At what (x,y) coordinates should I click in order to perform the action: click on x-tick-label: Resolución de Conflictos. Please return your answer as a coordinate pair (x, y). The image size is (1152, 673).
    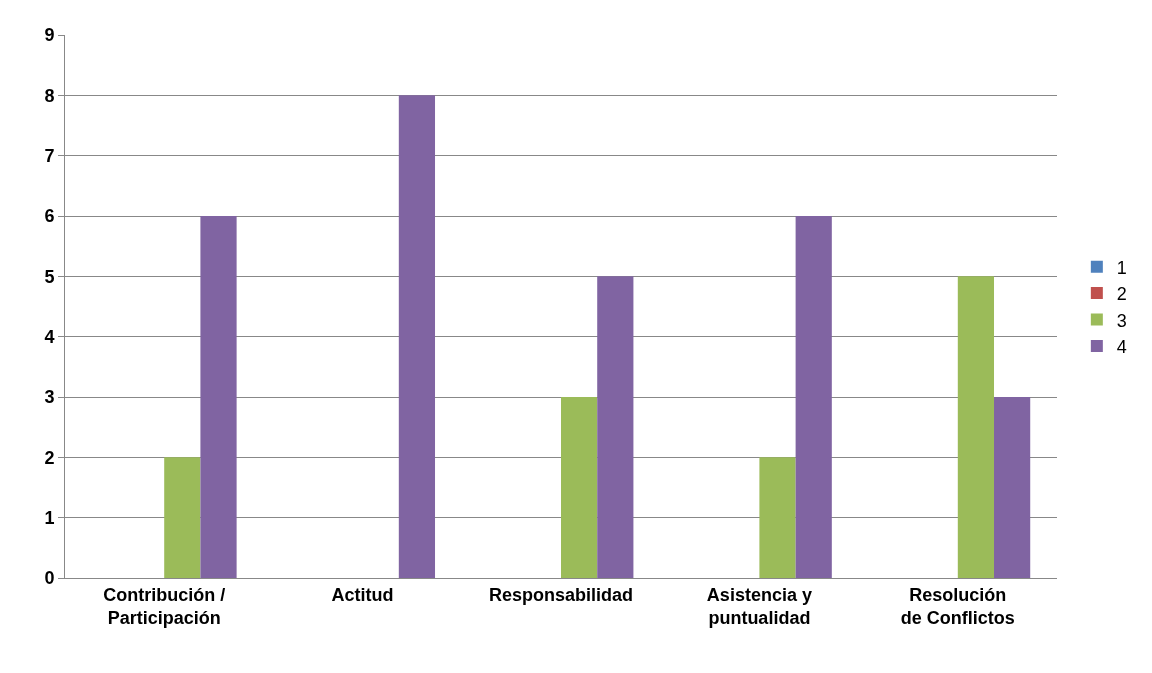
    Looking at the image, I should click on (957, 606).